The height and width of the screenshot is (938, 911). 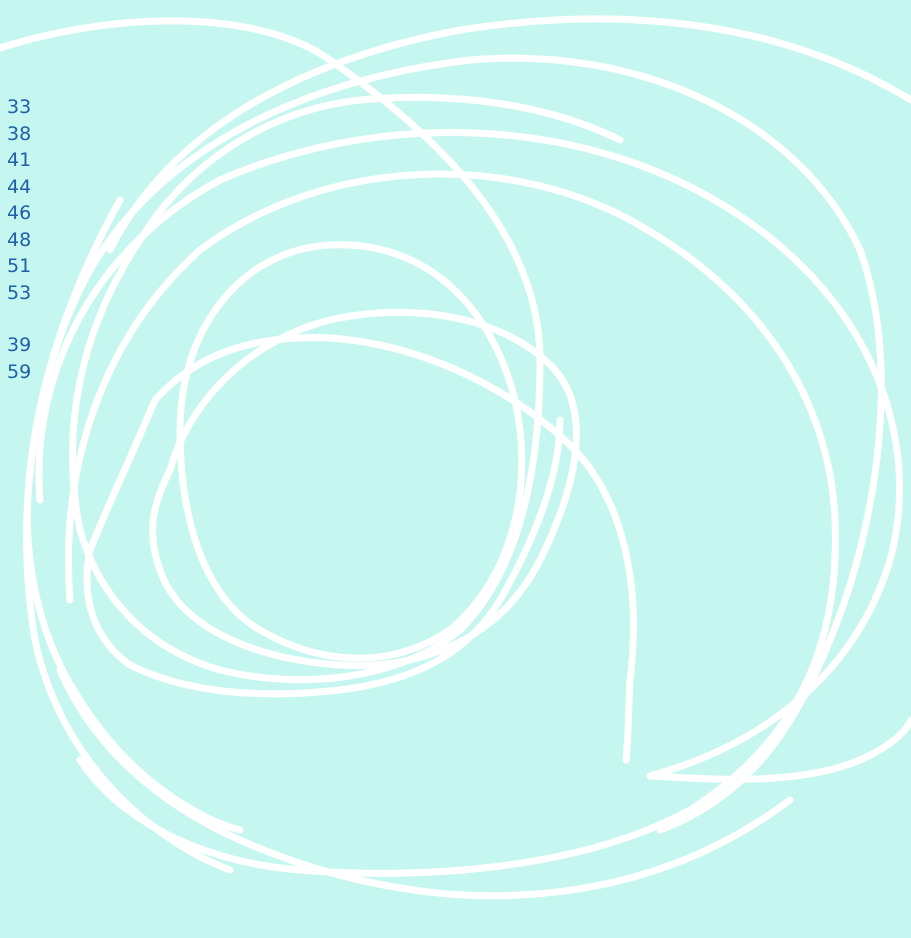 I want to click on number-item: 44, so click(x=19, y=186).